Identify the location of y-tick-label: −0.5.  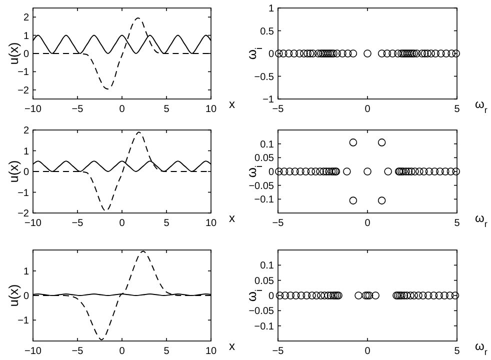
(264, 77).